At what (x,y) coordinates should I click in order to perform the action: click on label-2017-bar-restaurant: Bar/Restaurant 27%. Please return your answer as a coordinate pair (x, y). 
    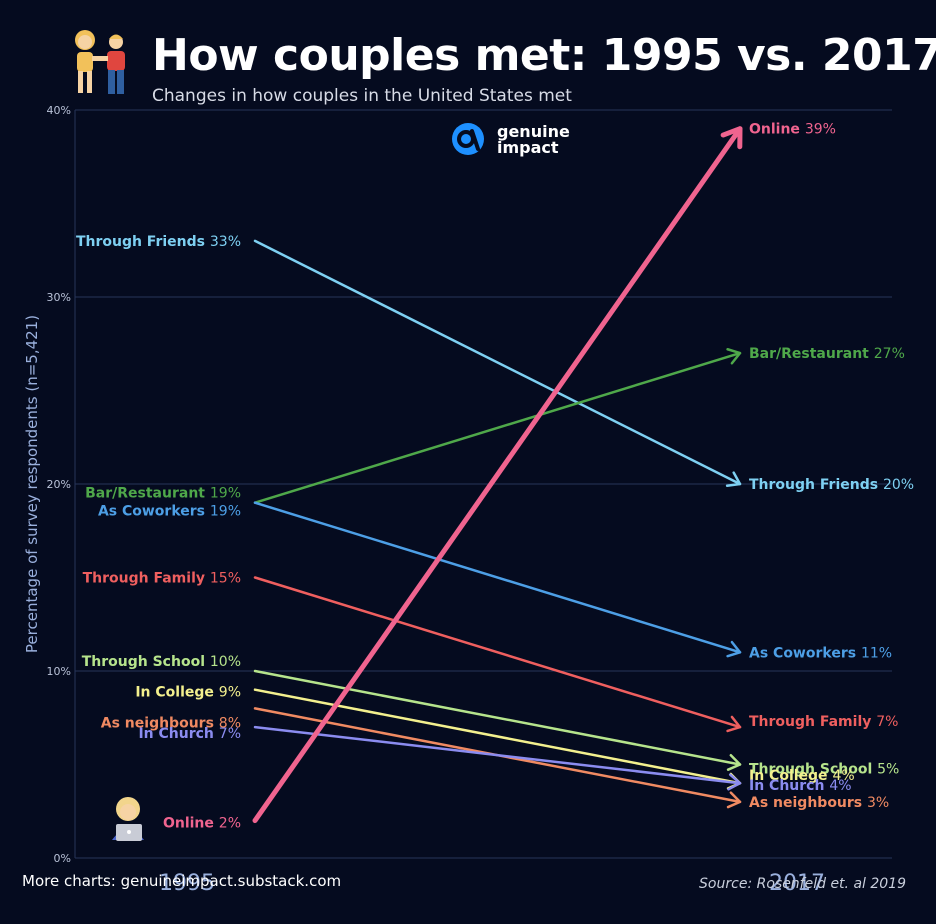
    Looking at the image, I should click on (827, 354).